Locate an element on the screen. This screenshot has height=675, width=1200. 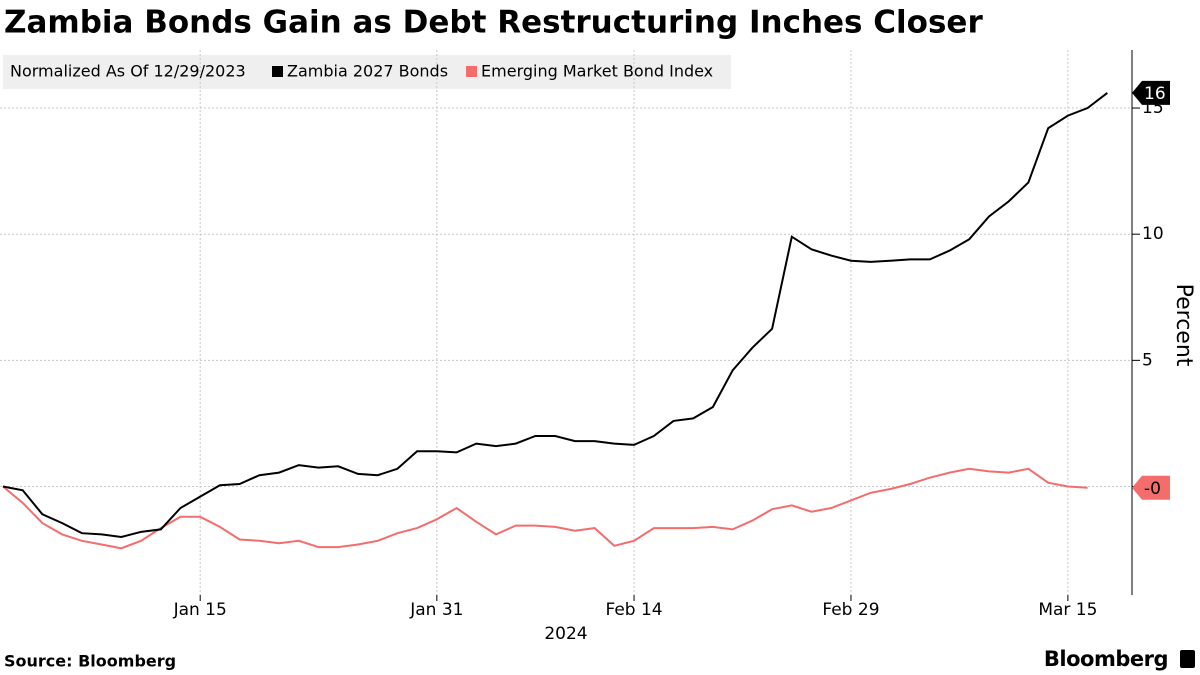
legend-box is located at coordinates (367, 72).